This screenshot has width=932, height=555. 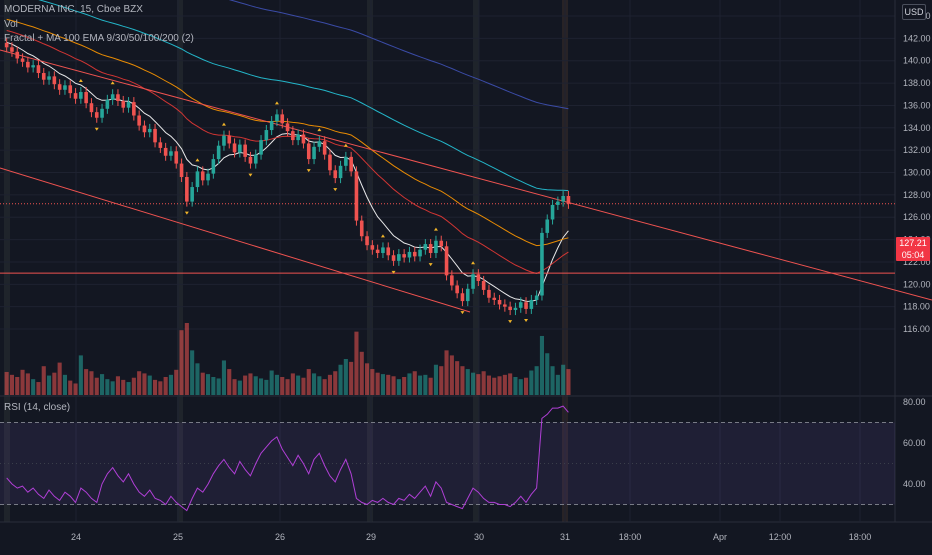 What do you see at coordinates (914, 402) in the screenshot?
I see `rsi-tick-label: 80.00` at bounding box center [914, 402].